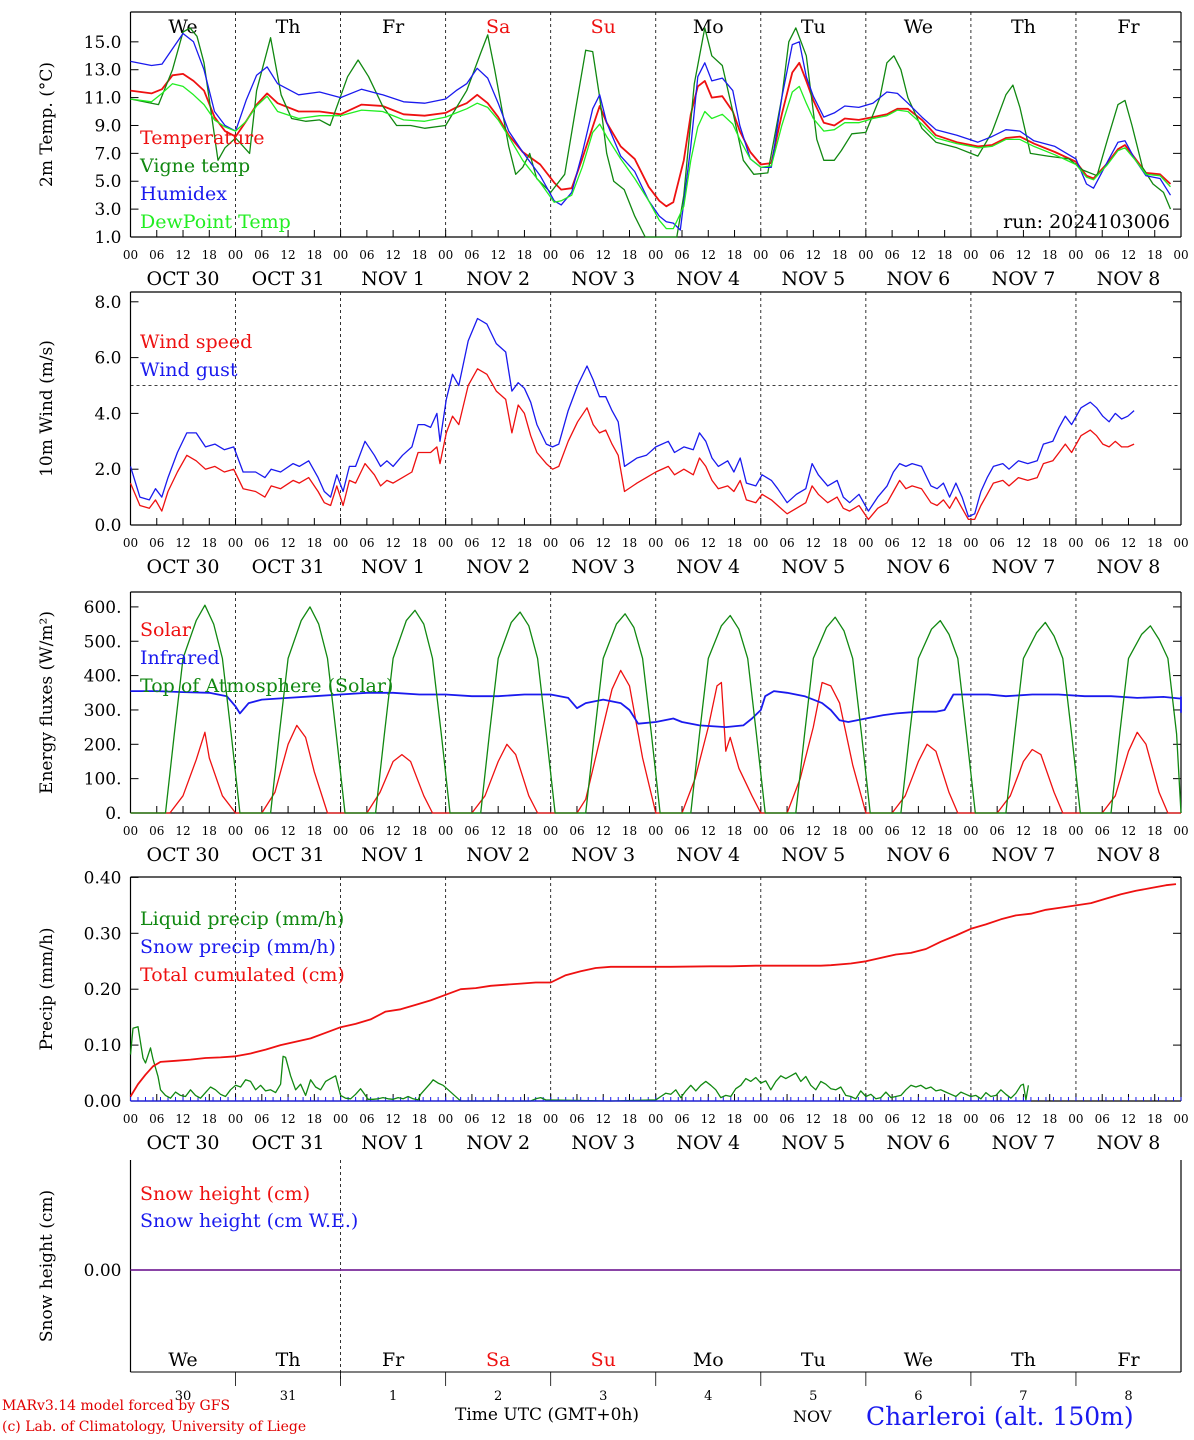 This screenshot has height=1440, width=1194. Describe the element at coordinates (918, 1396) in the screenshot. I see `day-number-label: 6` at that location.